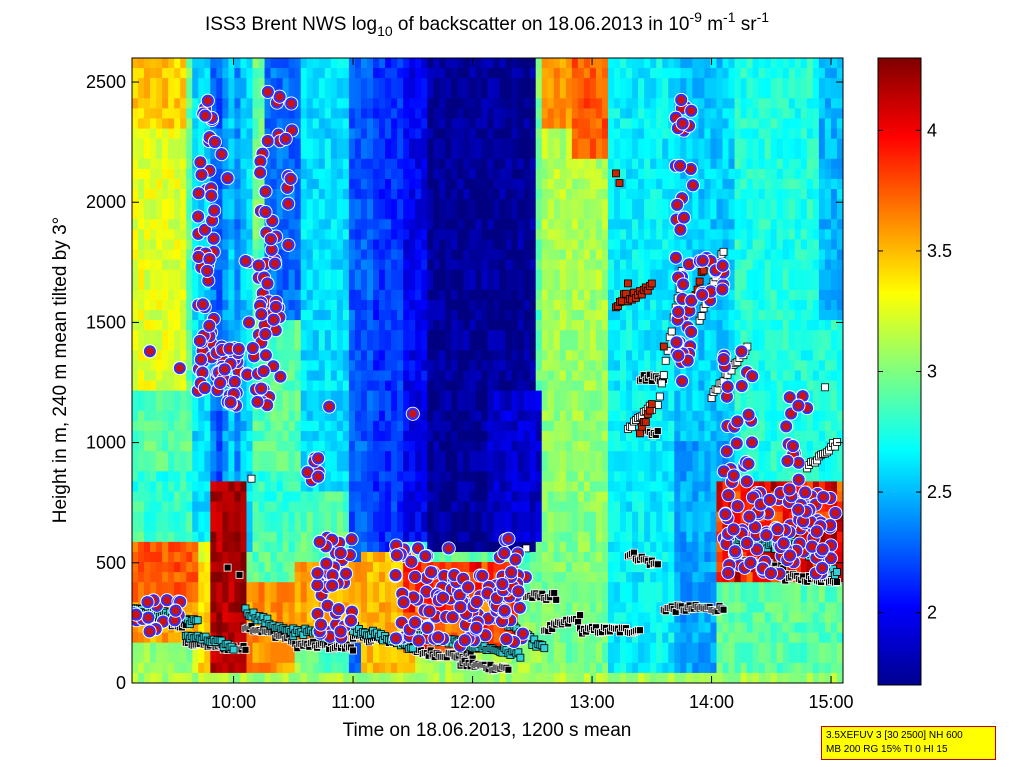 This screenshot has width=1023, height=767. Describe the element at coordinates (695, 17) in the screenshot. I see `title-sup-1: -9` at that location.